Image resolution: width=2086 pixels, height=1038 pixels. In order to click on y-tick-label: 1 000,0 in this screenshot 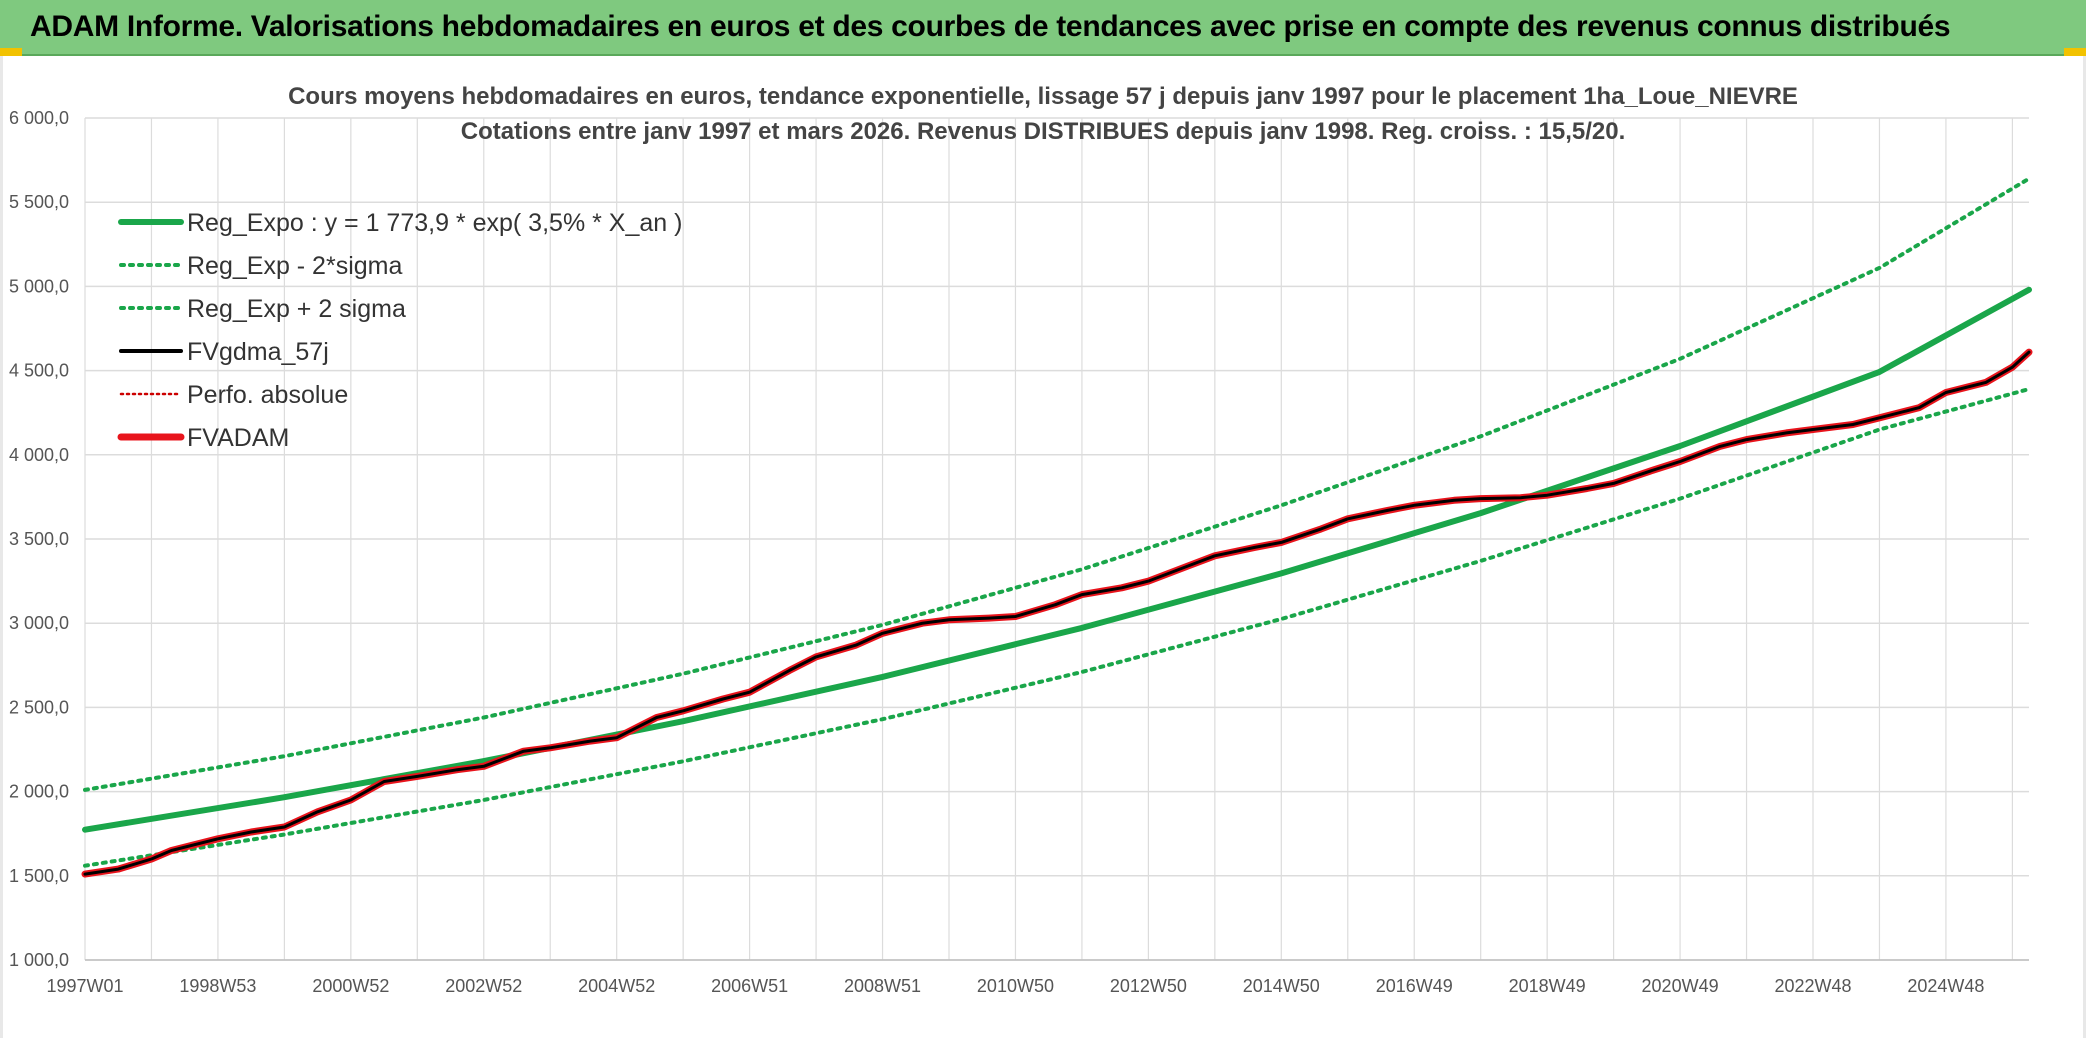, I will do `click(39, 960)`.